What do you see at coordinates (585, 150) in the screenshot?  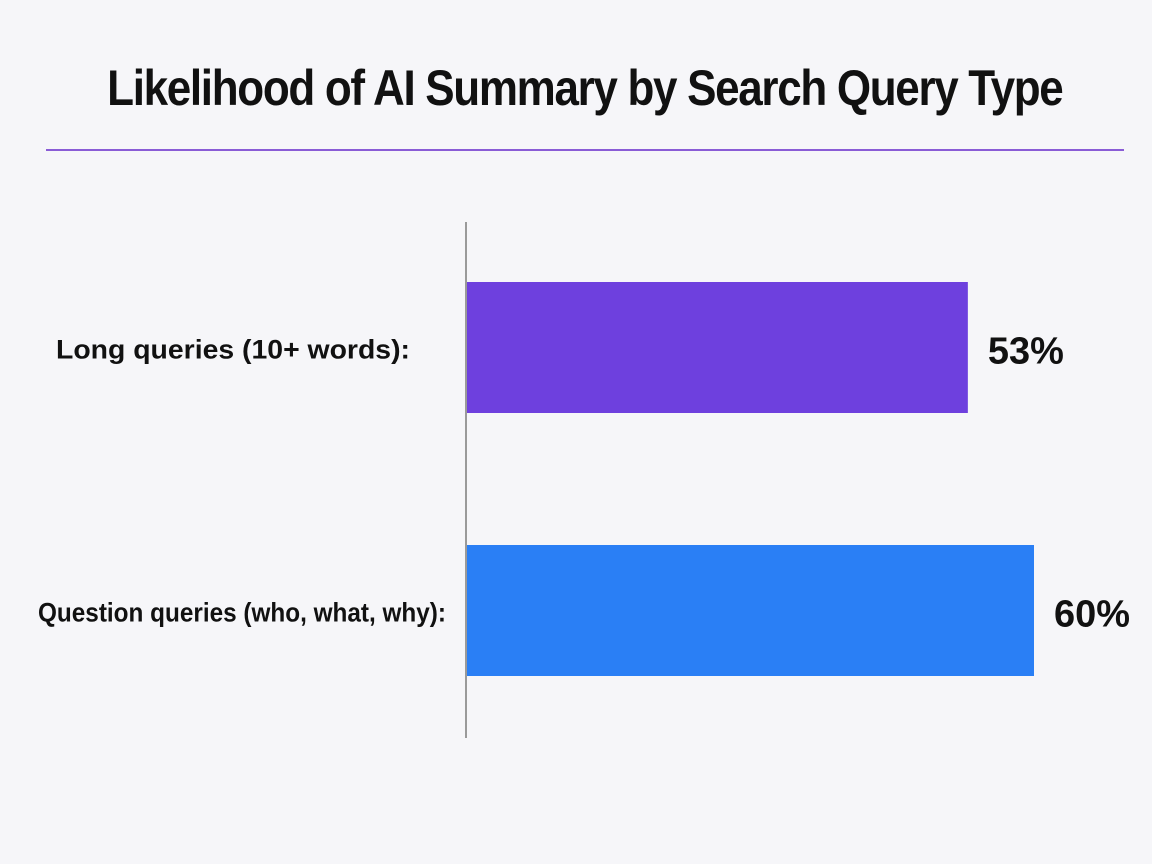 I see `title-divider` at bounding box center [585, 150].